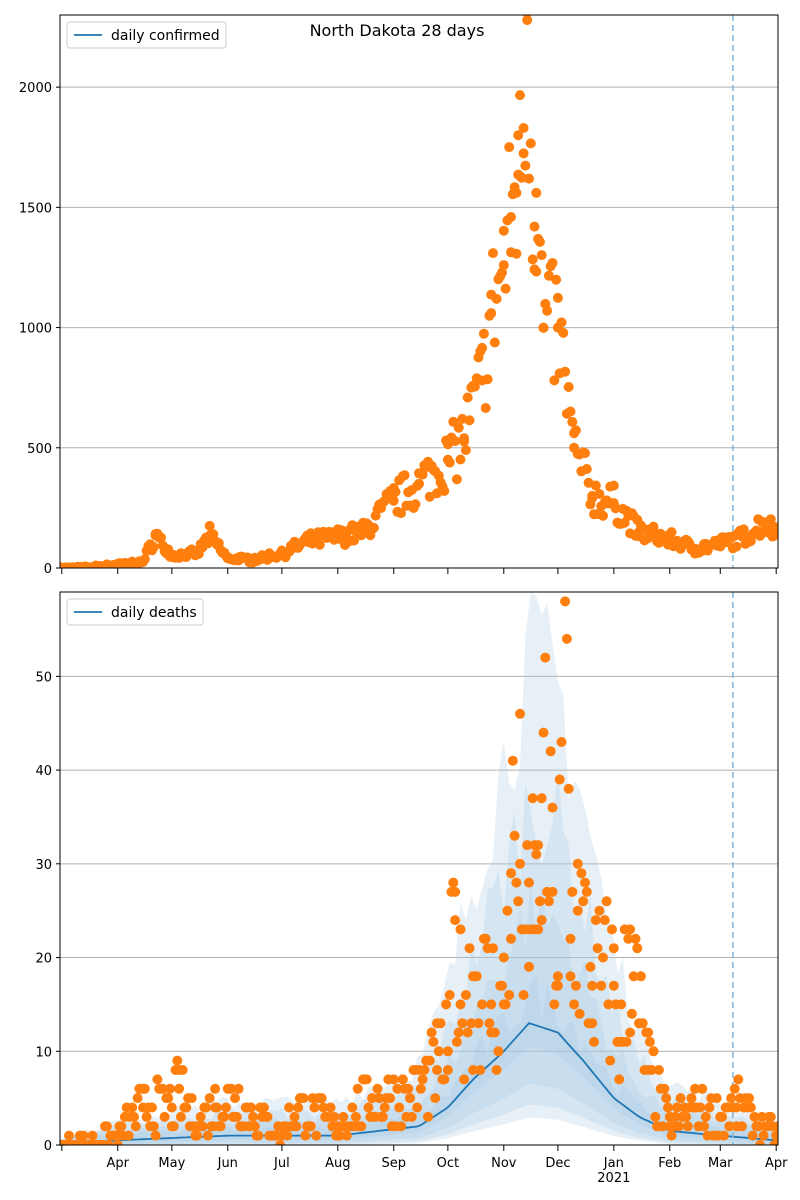 This screenshot has width=800, height=1200. I want to click on x-tick-label: Feb, so click(669, 1163).